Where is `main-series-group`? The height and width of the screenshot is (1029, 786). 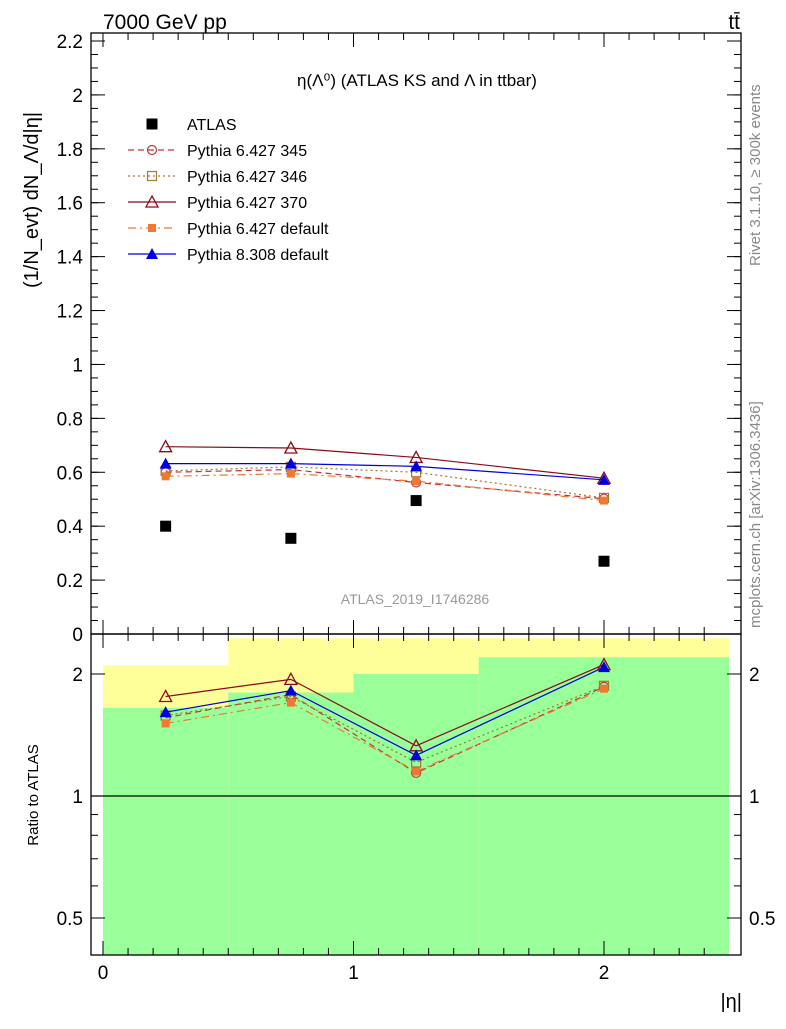
main-series-group is located at coordinates (385, 503).